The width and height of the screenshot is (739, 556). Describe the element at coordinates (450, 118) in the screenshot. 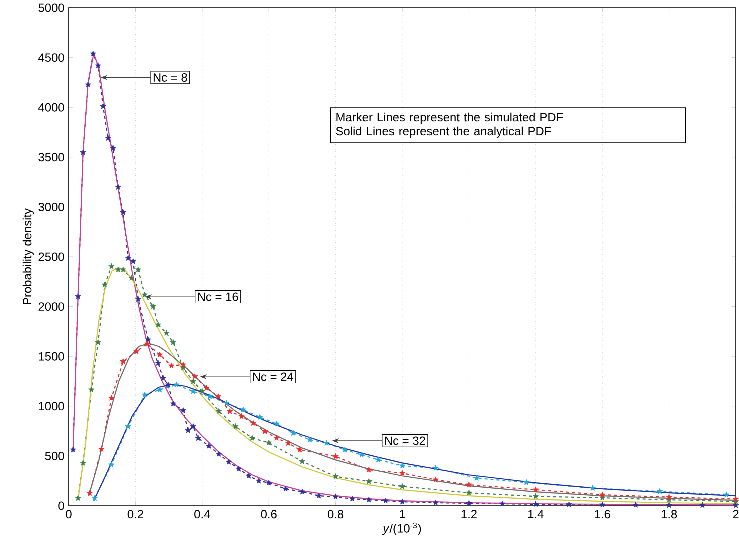

I see `annotation: Marker Lines represent the simulated PDF` at that location.